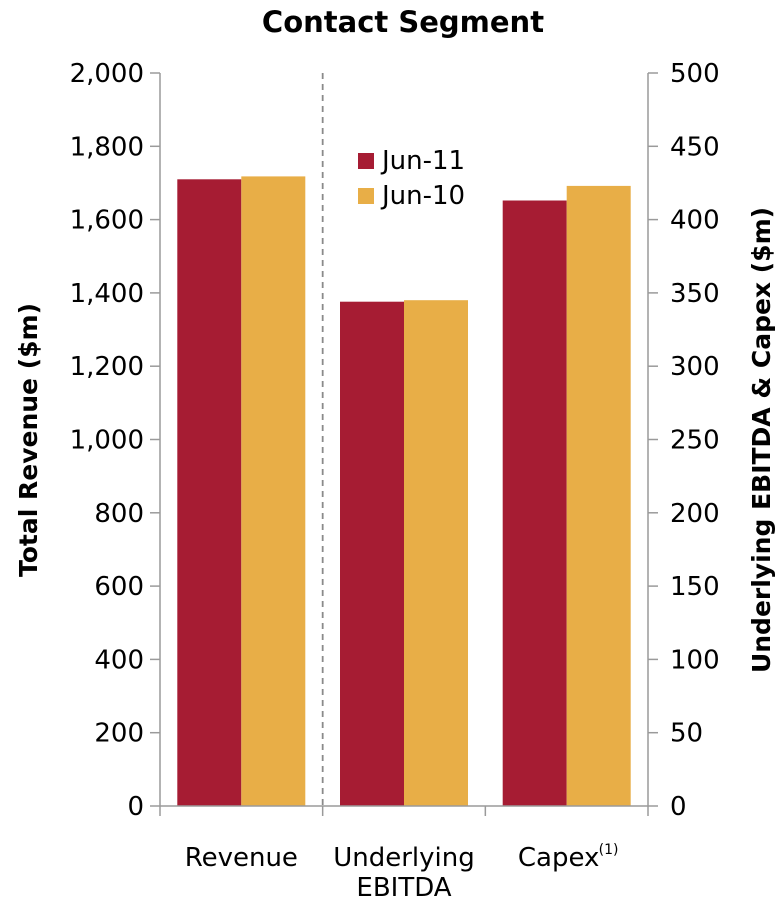 Image resolution: width=776 pixels, height=906 pixels. I want to click on left-tick-label: 1,600, so click(107, 221).